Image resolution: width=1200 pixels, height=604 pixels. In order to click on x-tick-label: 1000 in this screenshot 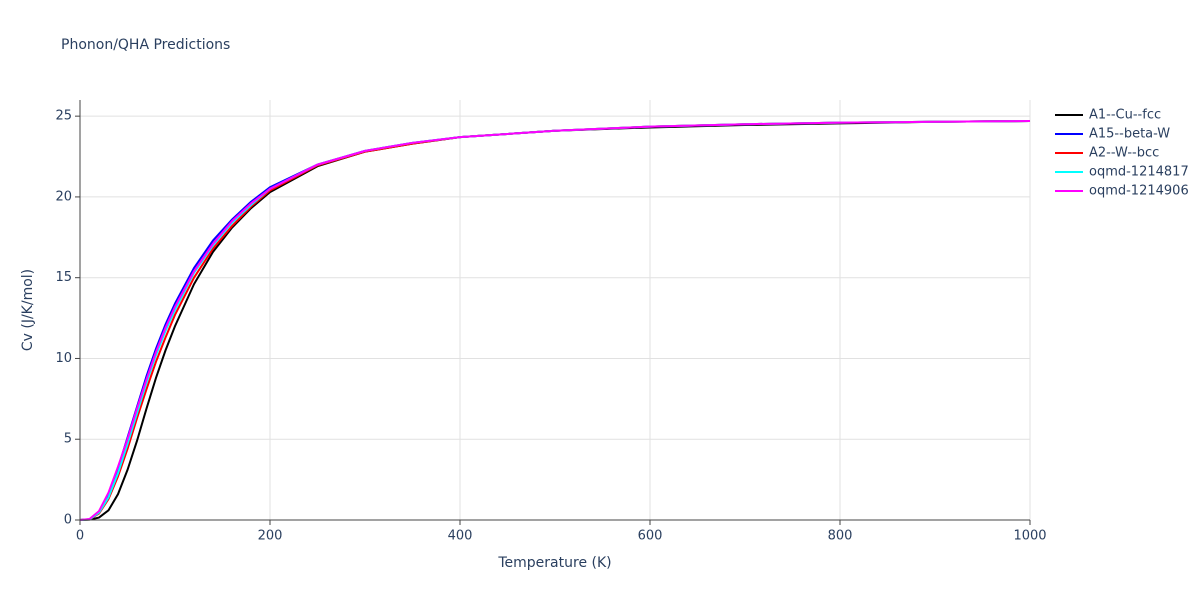, I will do `click(1029, 536)`.